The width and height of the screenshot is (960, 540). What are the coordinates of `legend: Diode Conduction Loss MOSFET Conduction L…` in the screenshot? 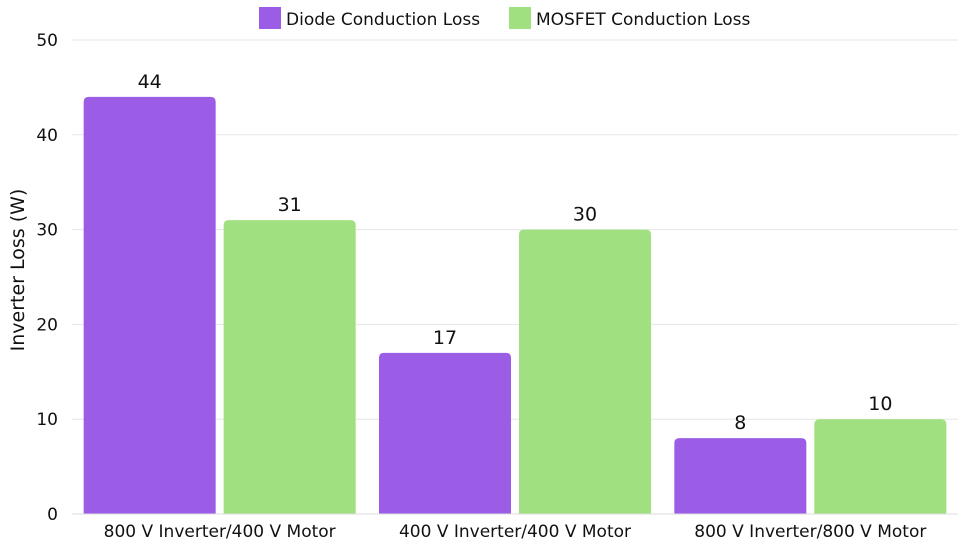 It's located at (505, 18).